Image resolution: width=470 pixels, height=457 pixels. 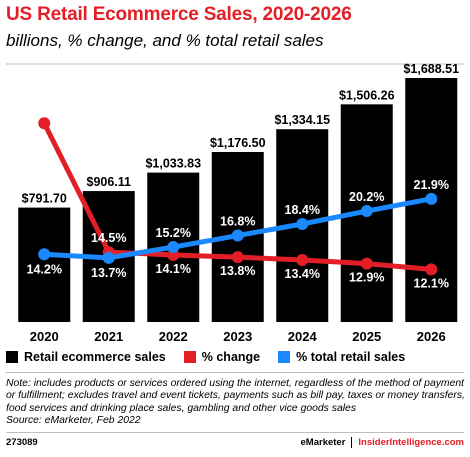 I want to click on legend-item-share: % total retail sales, so click(x=341, y=357).